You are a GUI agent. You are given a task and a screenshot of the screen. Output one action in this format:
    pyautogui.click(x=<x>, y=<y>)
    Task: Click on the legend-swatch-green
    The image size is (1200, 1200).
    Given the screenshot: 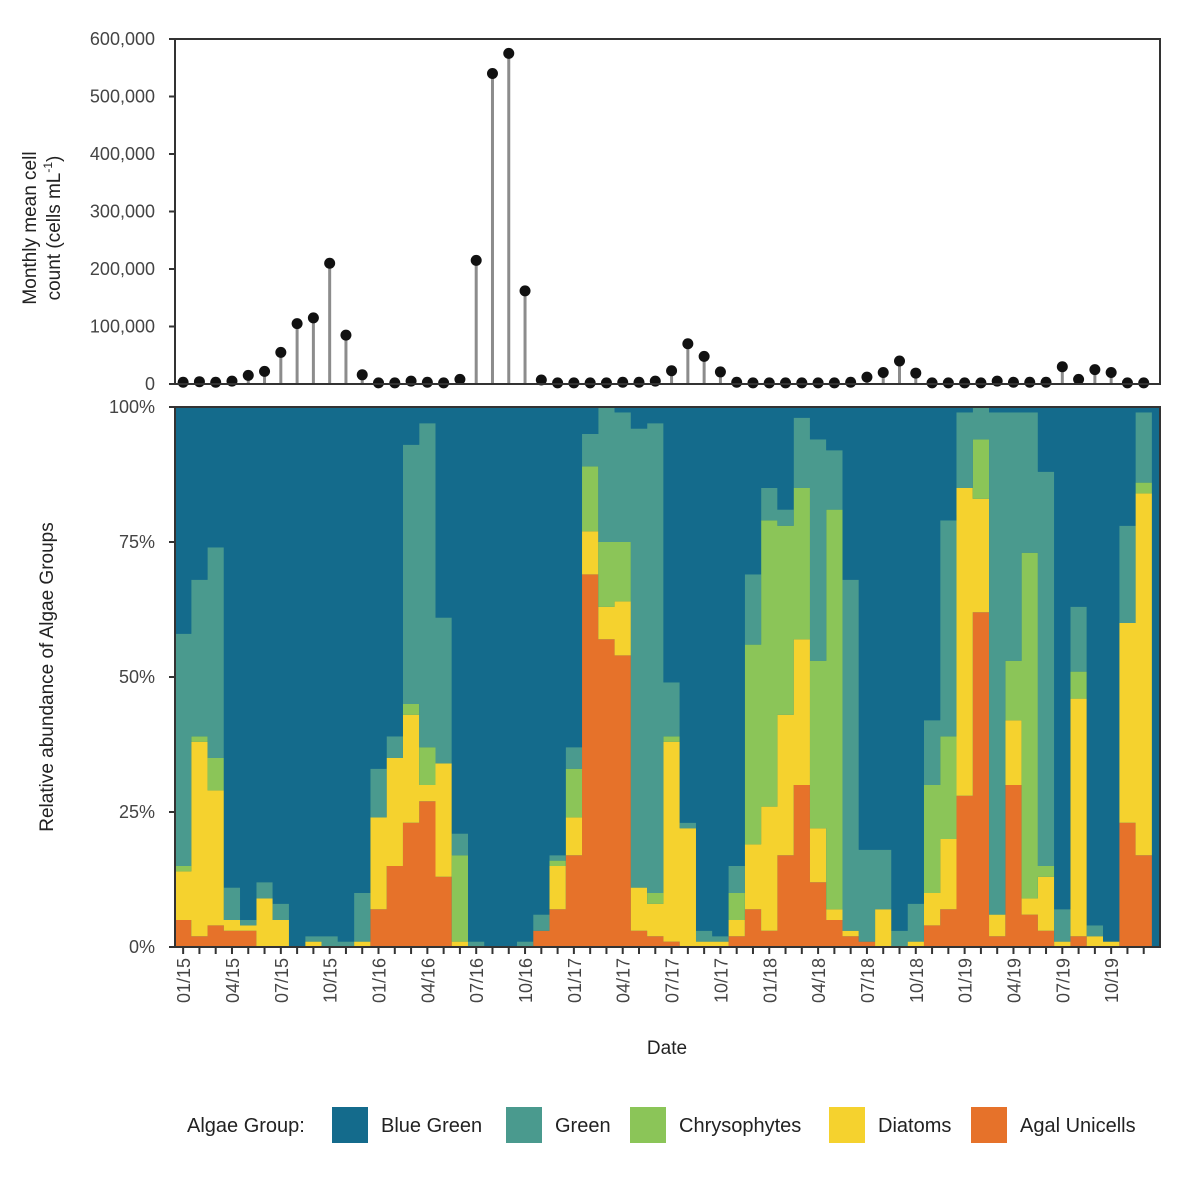 What is the action you would take?
    pyautogui.click(x=524, y=1125)
    